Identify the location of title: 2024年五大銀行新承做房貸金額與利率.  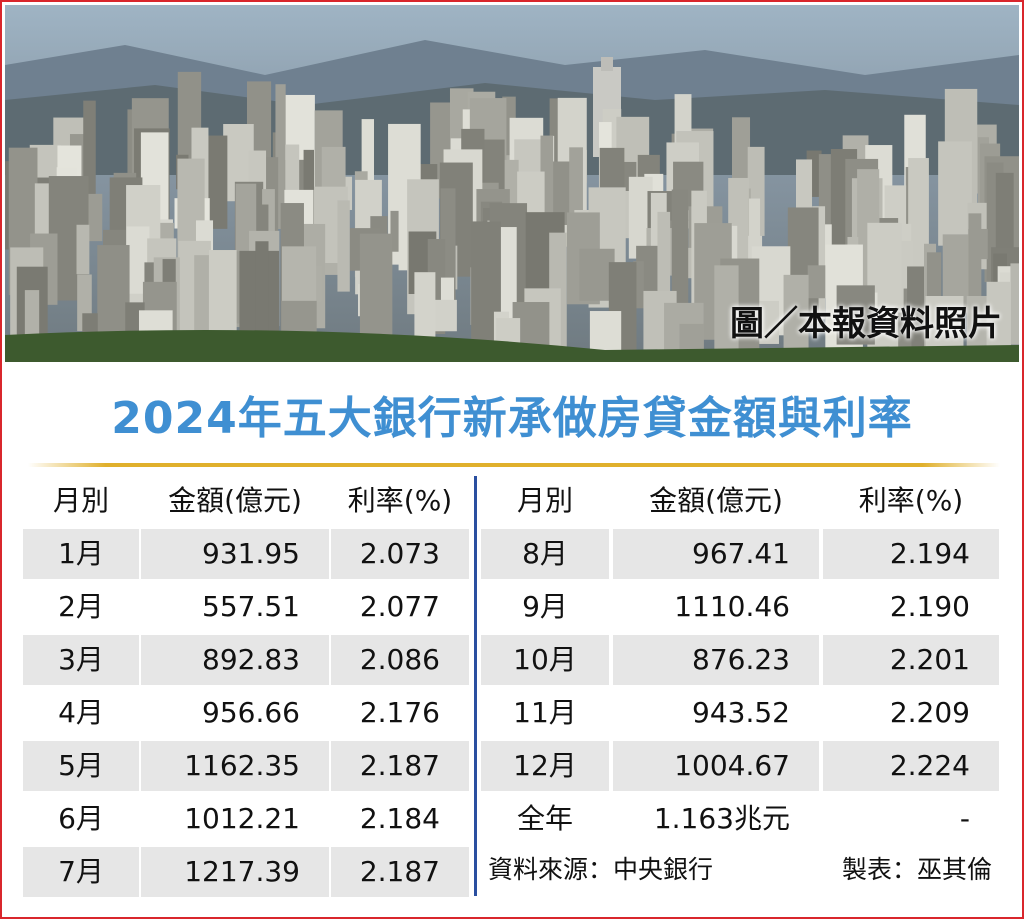
(512, 418).